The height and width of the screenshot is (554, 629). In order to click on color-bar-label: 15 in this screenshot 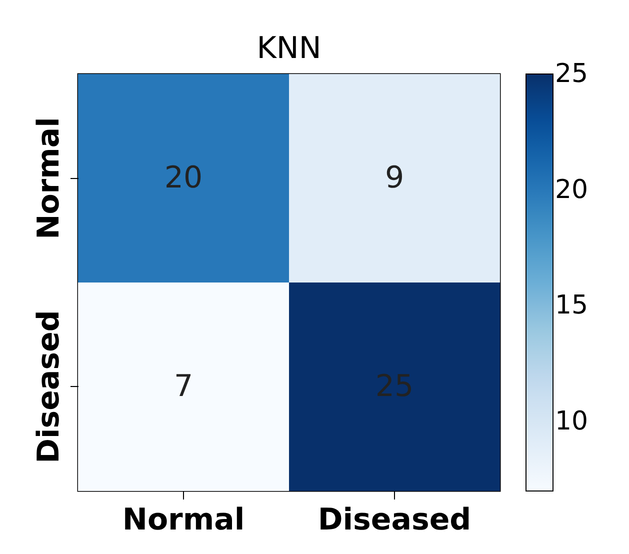, I will do `click(571, 305)`.